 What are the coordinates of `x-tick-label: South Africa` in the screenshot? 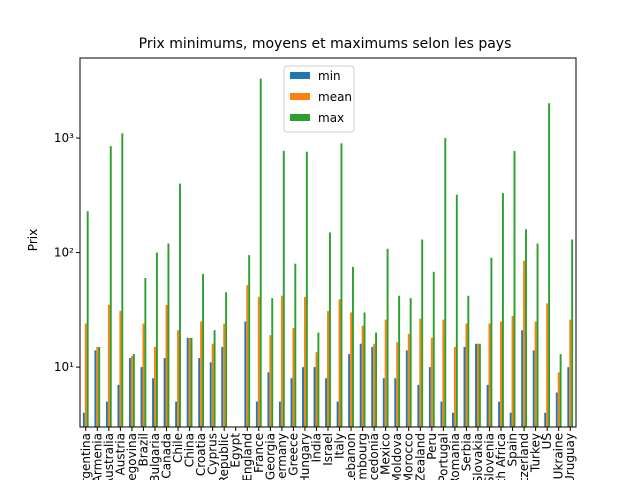 It's located at (501, 456).